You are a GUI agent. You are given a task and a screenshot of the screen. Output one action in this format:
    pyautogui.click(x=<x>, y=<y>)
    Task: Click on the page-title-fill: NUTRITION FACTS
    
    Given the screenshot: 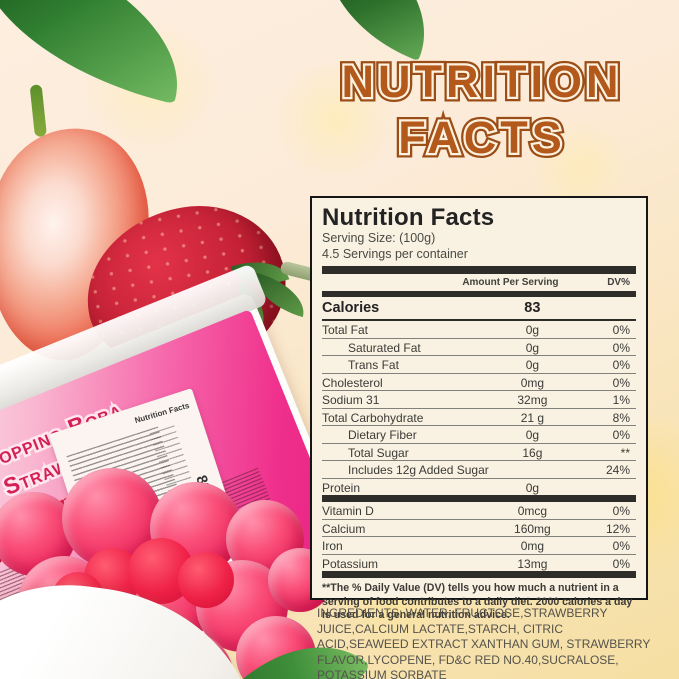 What is the action you would take?
    pyautogui.click(x=482, y=109)
    